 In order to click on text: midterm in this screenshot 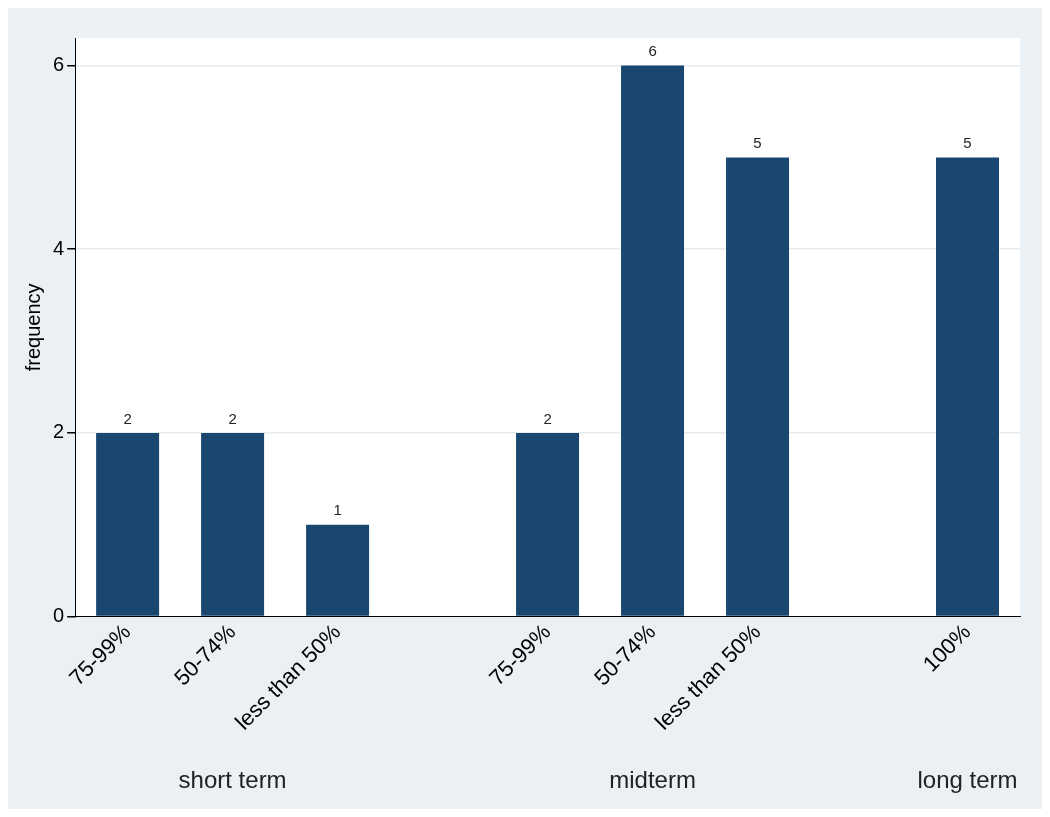, I will do `click(652, 779)`.